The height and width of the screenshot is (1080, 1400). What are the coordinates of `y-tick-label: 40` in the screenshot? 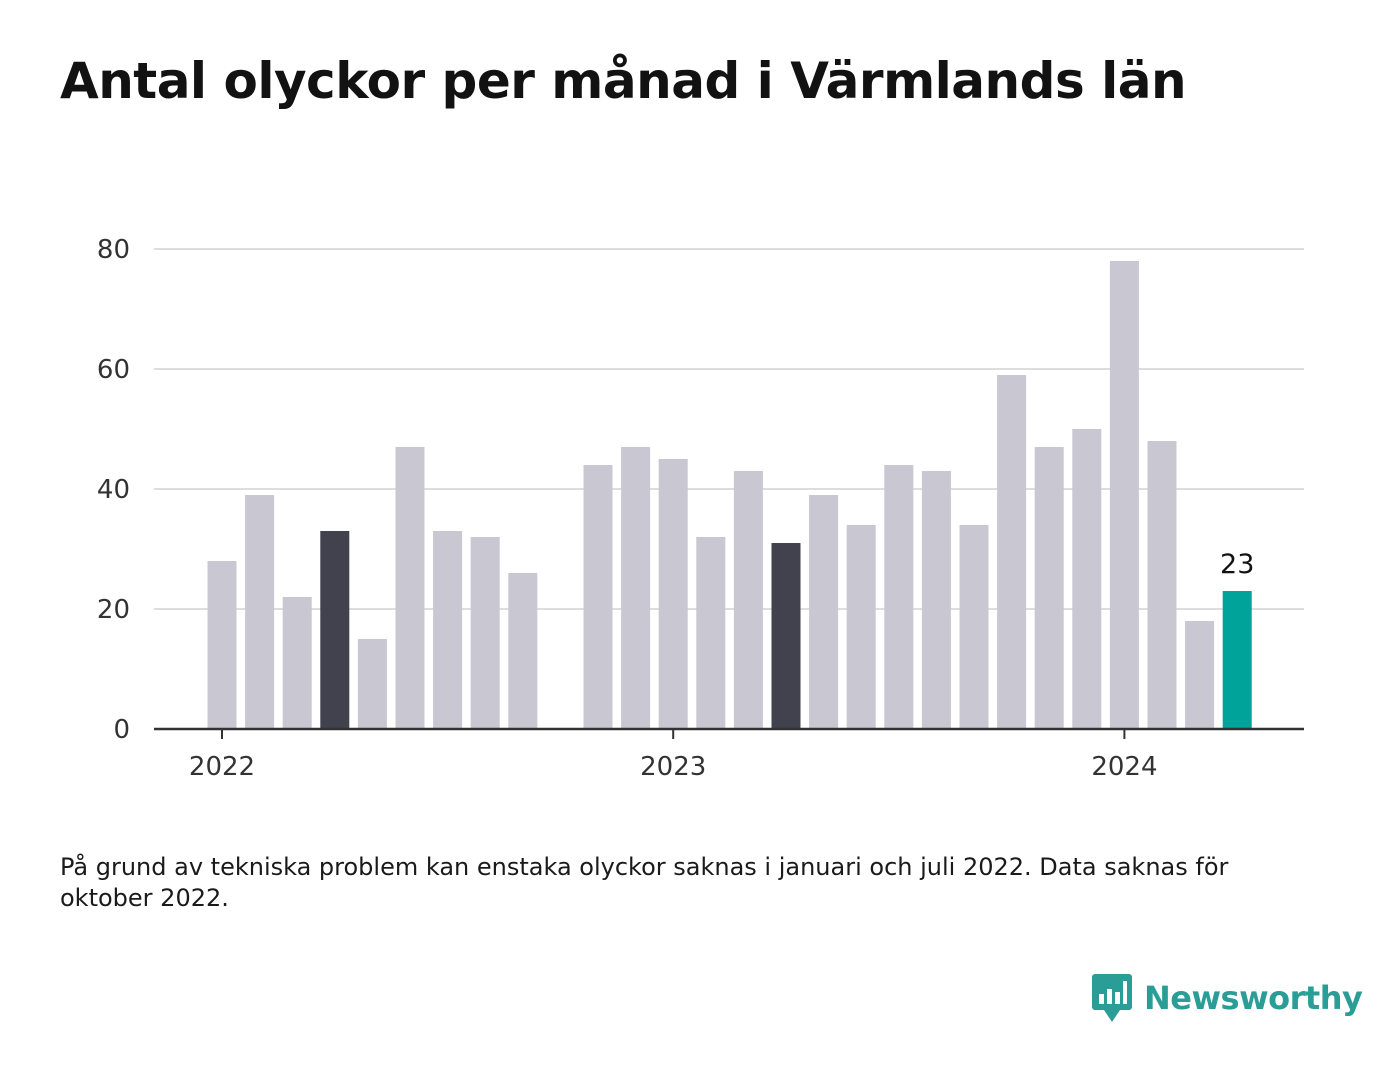 It's located at (113, 490).